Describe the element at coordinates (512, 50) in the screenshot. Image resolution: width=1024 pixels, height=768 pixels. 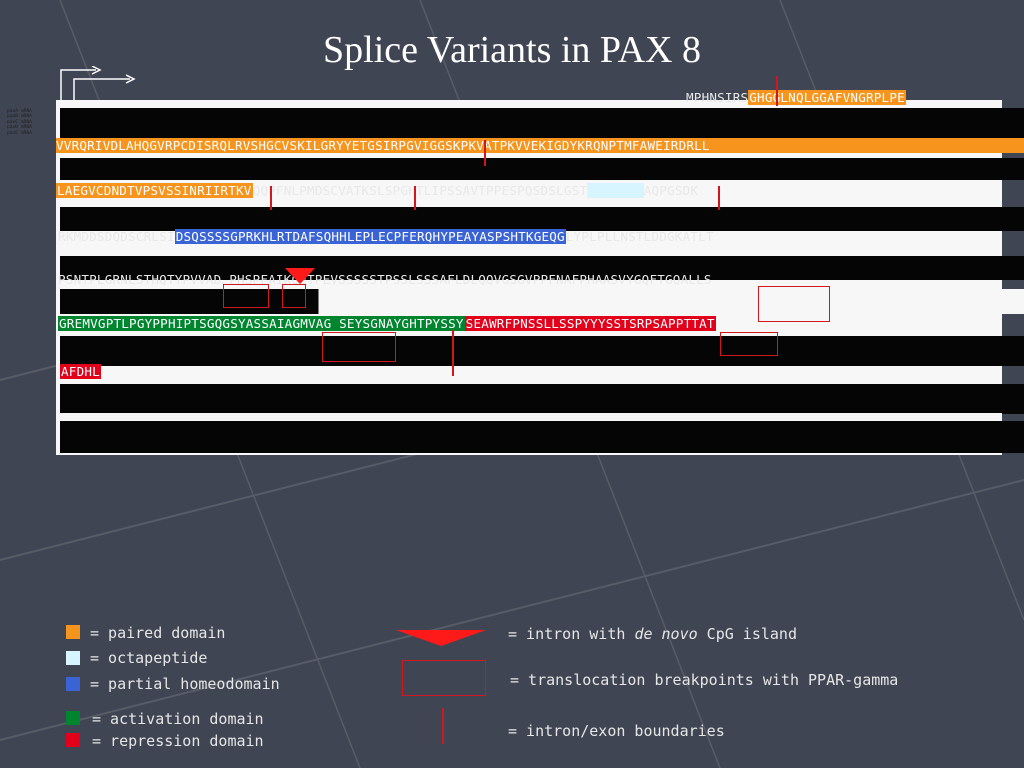
I see `page-title: Splice Variants in PAX 8` at that location.